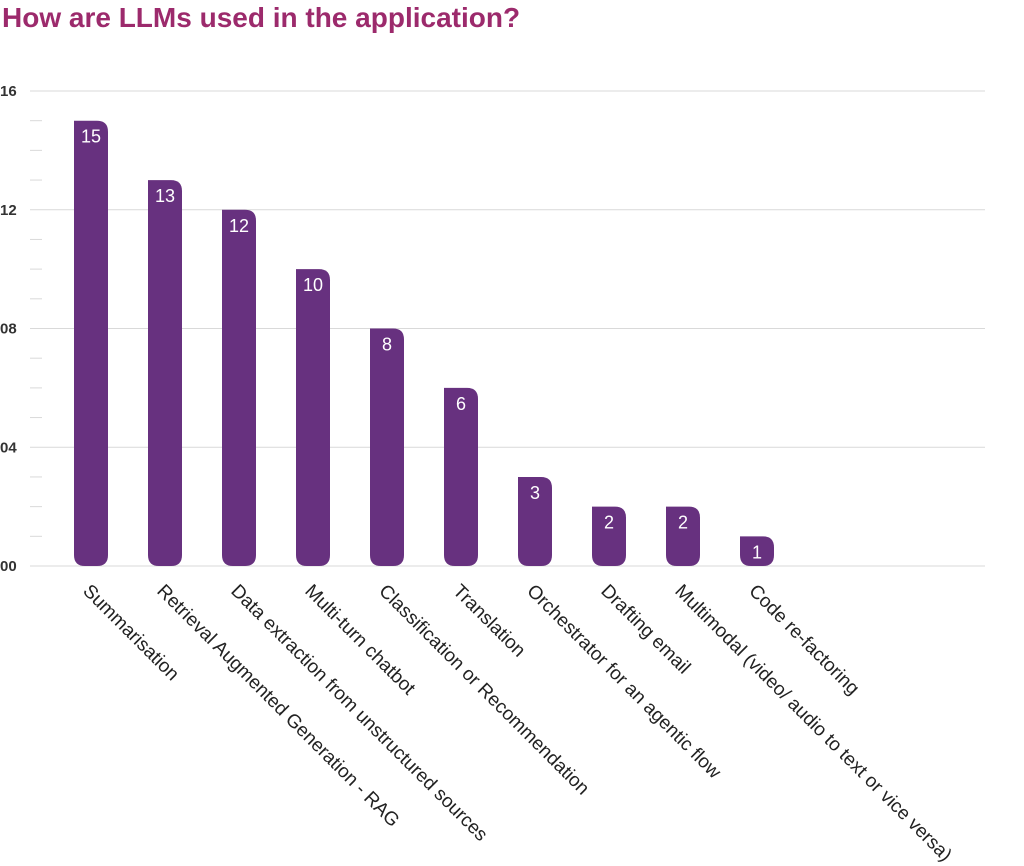 This screenshot has width=1024, height=866. What do you see at coordinates (488, 621) in the screenshot?
I see `x-category-label: Translation` at bounding box center [488, 621].